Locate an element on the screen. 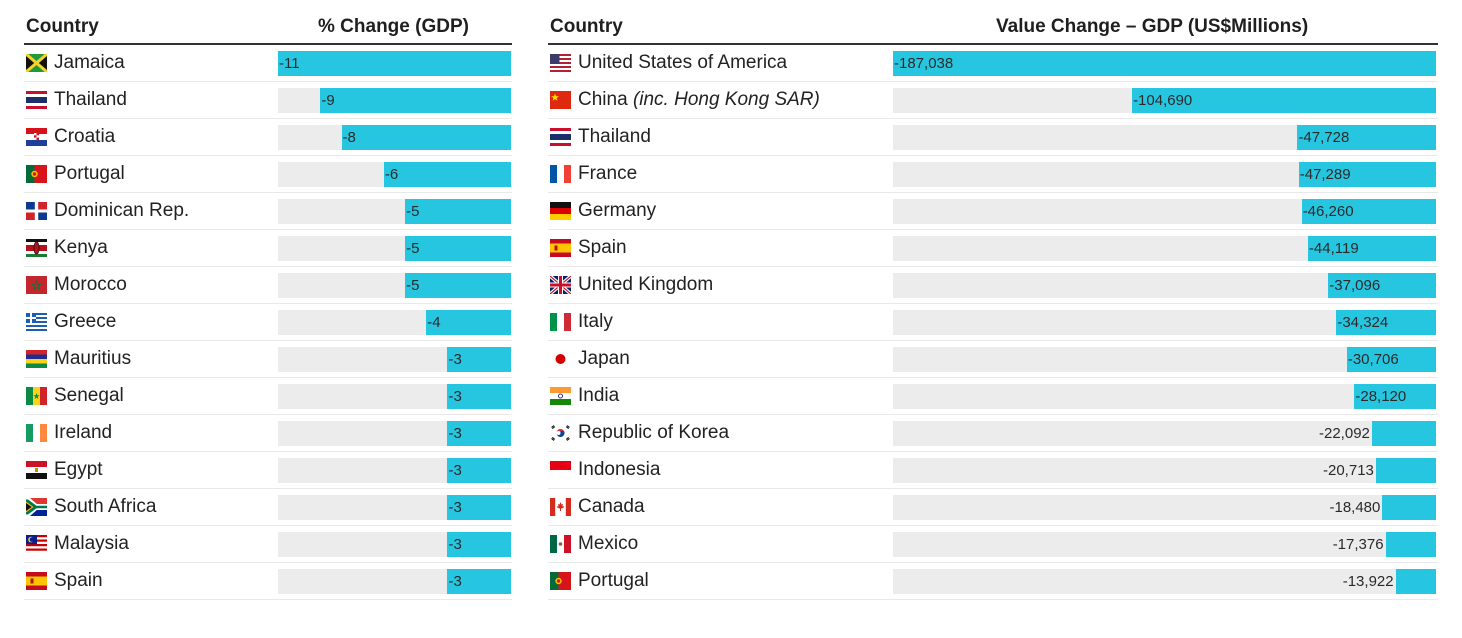 Image resolution: width=1462 pixels, height=638 pixels. flag-ireland-icon is located at coordinates (37, 433).